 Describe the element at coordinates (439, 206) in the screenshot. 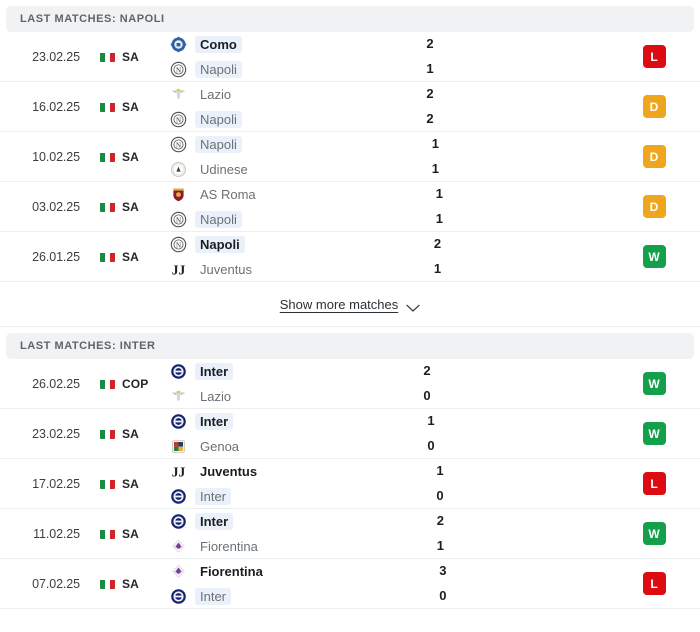

I see `score-cell: 1 1` at that location.